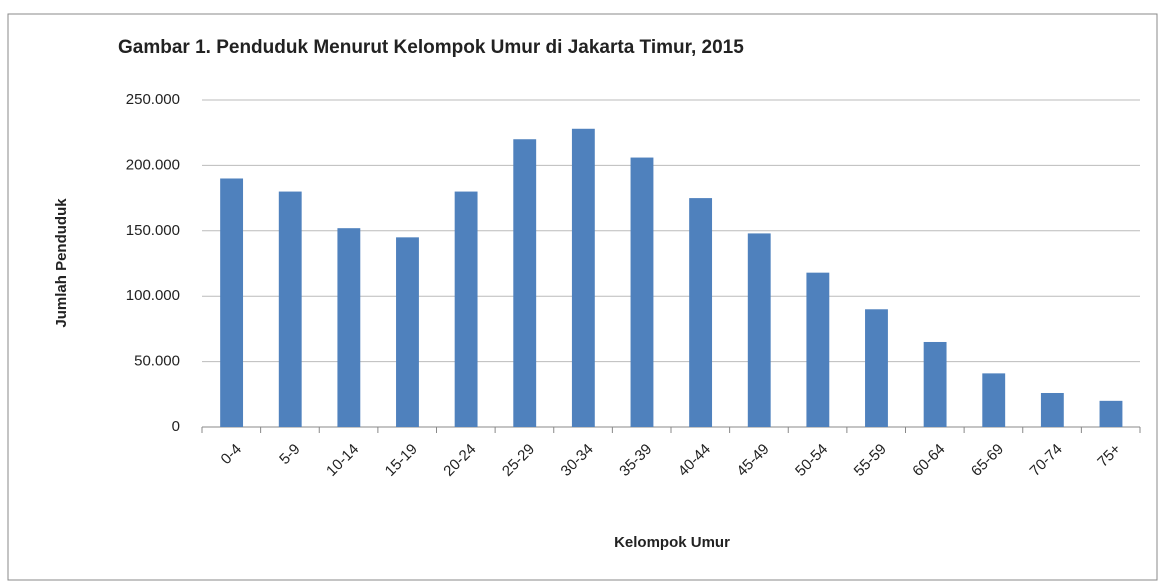 The height and width of the screenshot is (581, 1166). What do you see at coordinates (153, 295) in the screenshot?
I see `y-tick-label: 100.000` at bounding box center [153, 295].